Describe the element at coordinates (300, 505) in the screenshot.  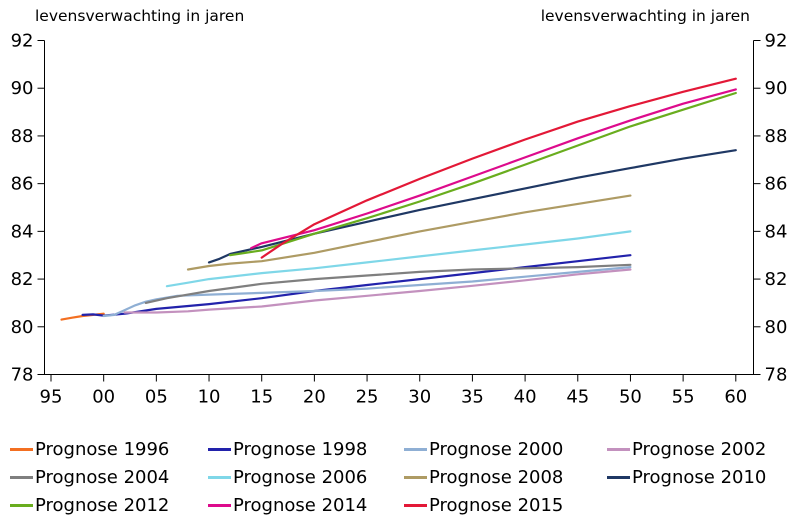
I see `legend-label: Prognose 2014` at that location.